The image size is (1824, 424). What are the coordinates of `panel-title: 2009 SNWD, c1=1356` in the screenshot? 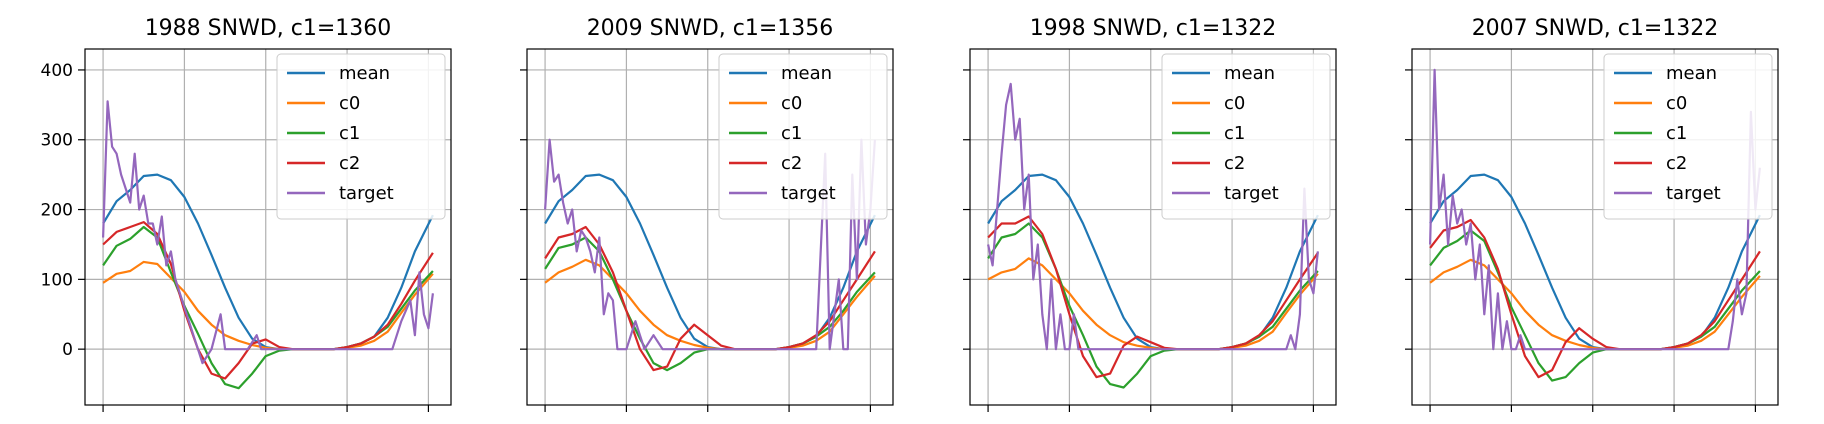 It's located at (710, 28).